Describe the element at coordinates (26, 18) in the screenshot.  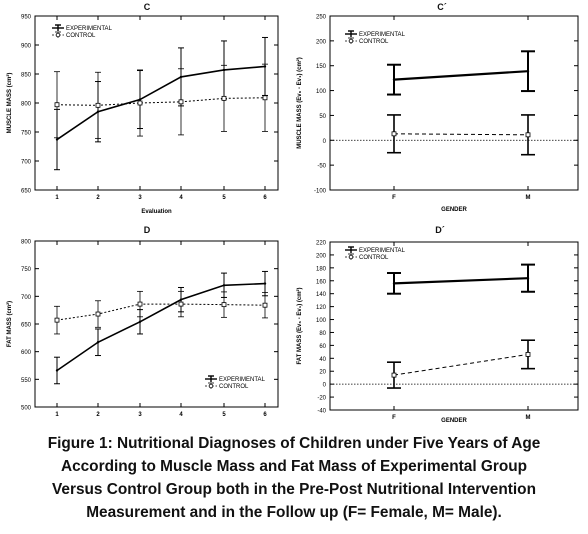
I see `y-tick-label: 950` at that location.